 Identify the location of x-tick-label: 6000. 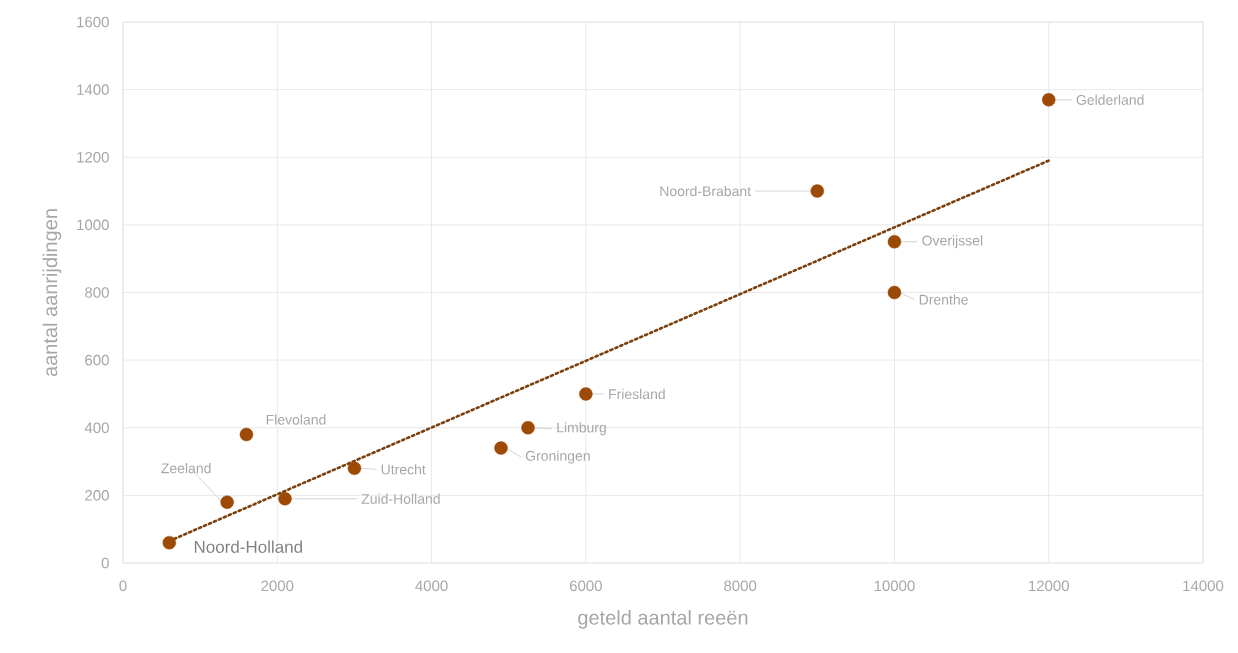
(585, 586).